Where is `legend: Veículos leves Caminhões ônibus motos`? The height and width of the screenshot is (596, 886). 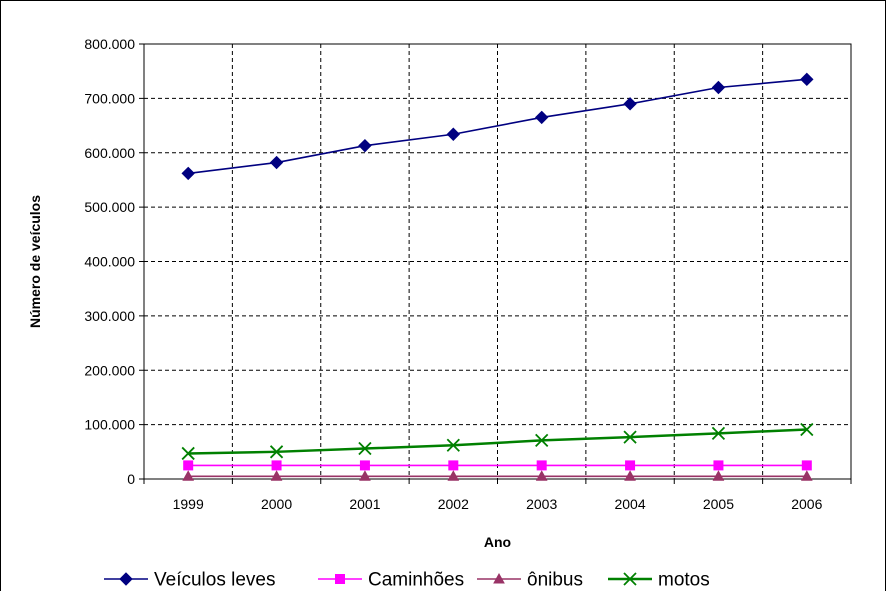
legend: Veículos leves Caminhões ônibus motos is located at coordinates (407, 580).